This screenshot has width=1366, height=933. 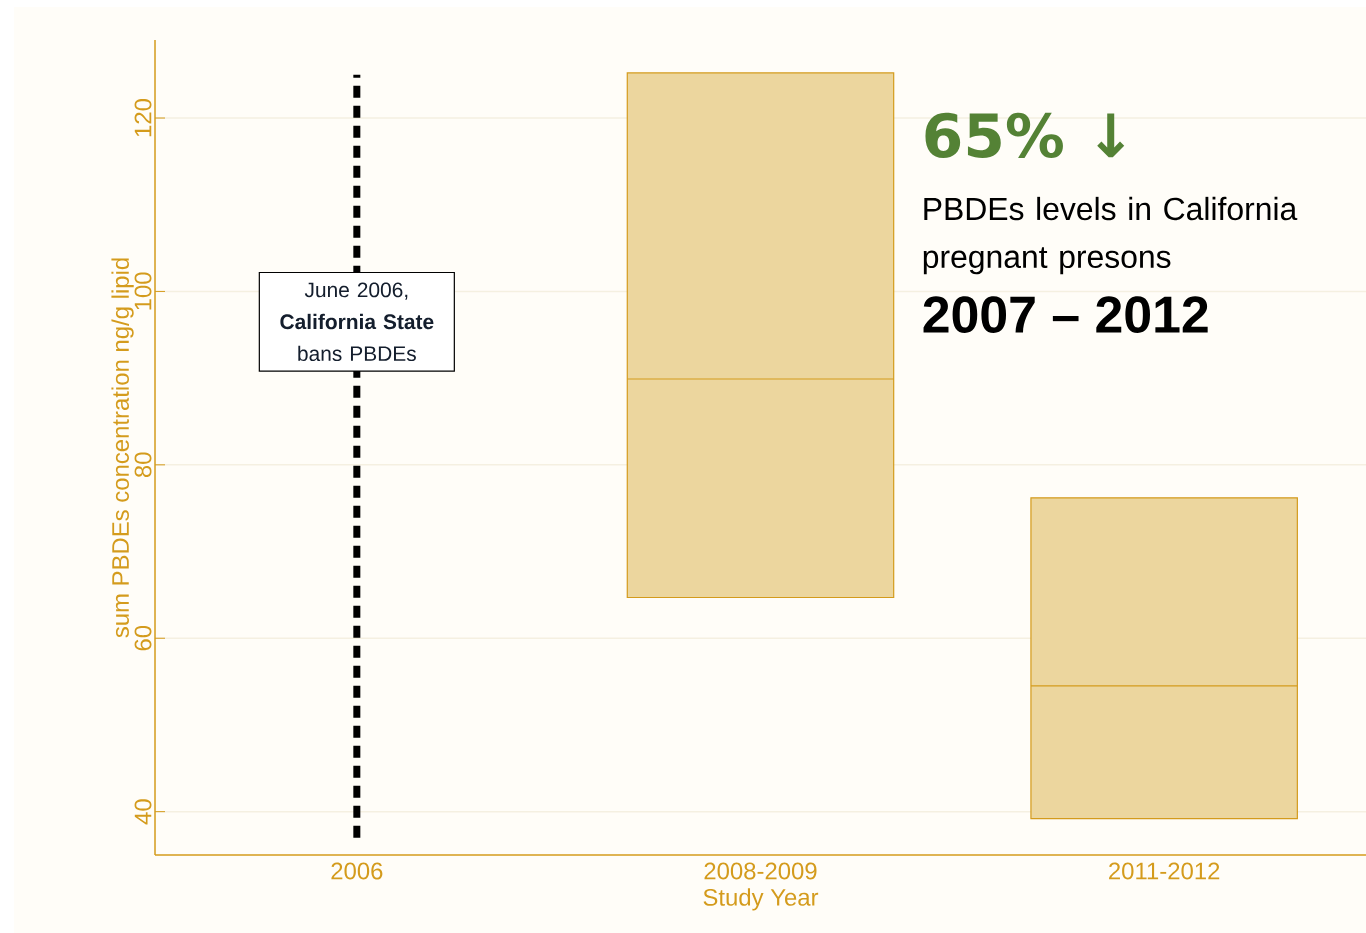 I want to click on annotation: 65% ↓, so click(x=1025, y=135).